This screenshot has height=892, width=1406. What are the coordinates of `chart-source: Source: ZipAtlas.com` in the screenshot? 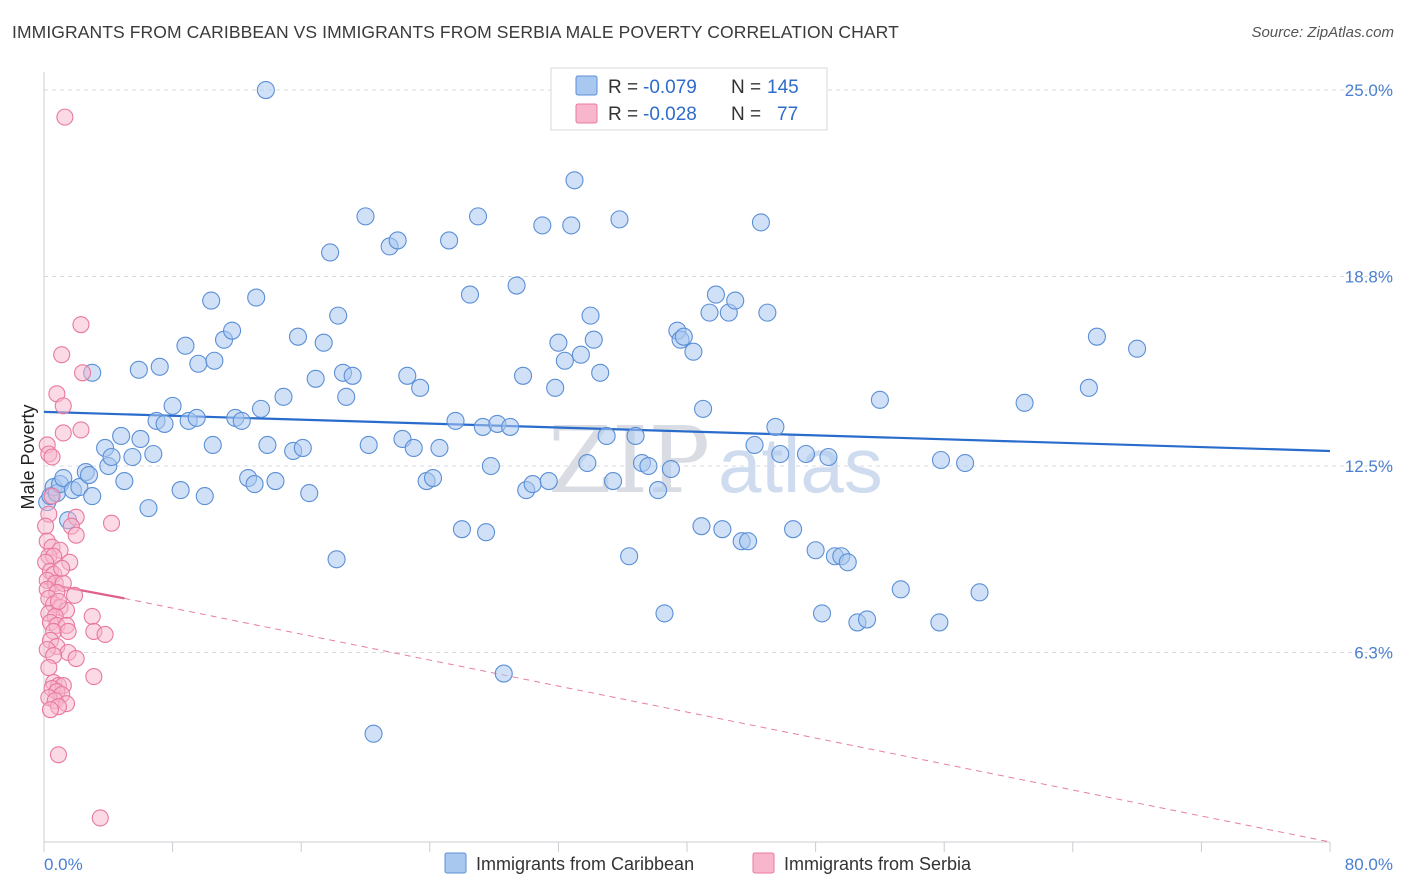 It's located at (1322, 32).